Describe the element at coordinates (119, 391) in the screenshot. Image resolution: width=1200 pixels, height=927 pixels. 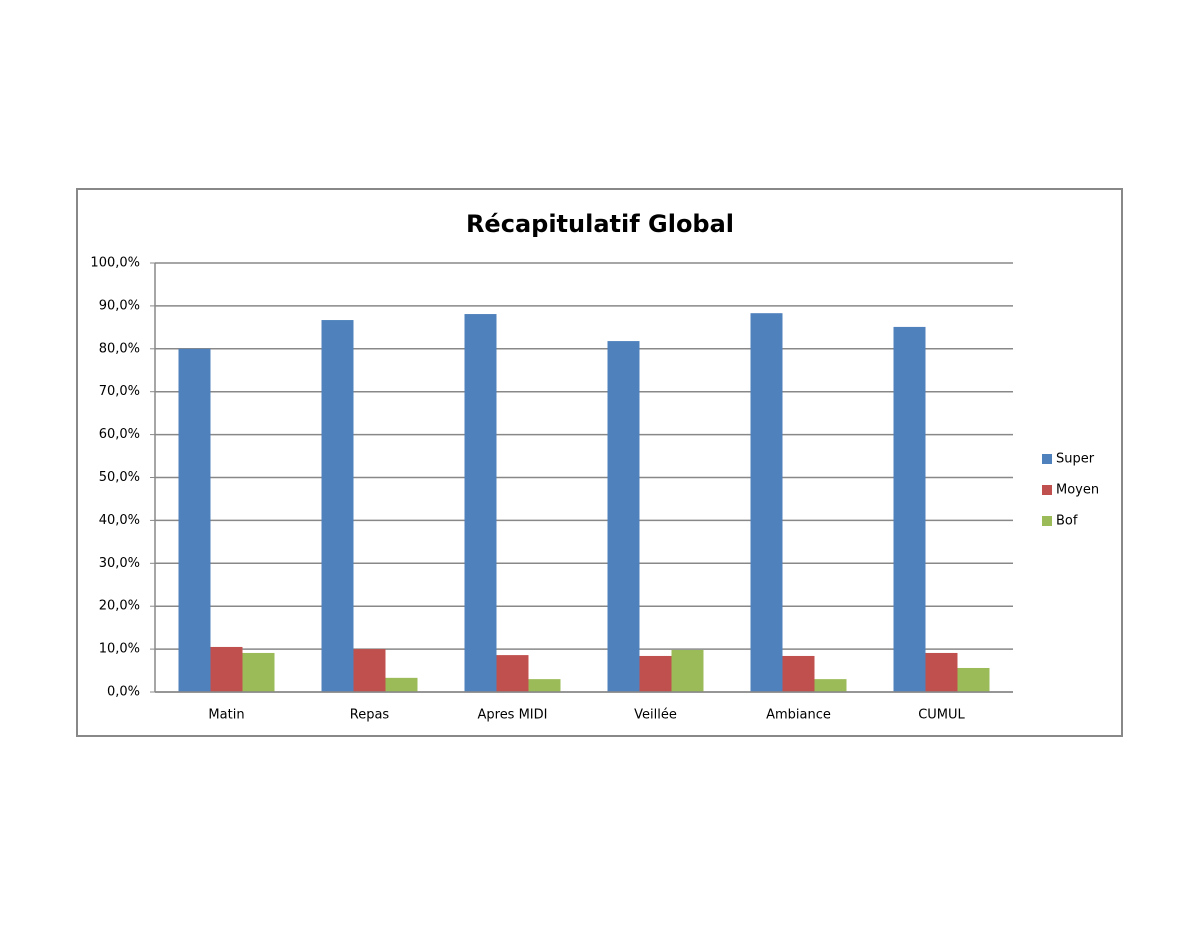
I see `y-tick-label: 70,0%` at that location.